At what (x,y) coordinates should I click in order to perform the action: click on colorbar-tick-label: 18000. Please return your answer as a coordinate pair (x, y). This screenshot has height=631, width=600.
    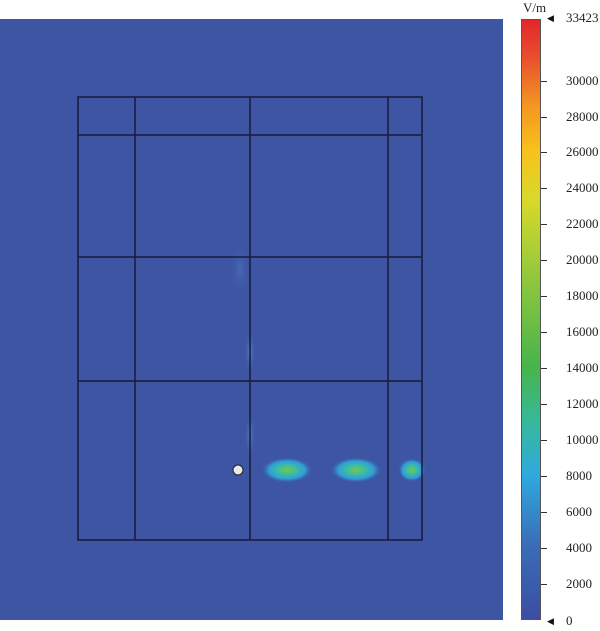
    Looking at the image, I should click on (582, 295).